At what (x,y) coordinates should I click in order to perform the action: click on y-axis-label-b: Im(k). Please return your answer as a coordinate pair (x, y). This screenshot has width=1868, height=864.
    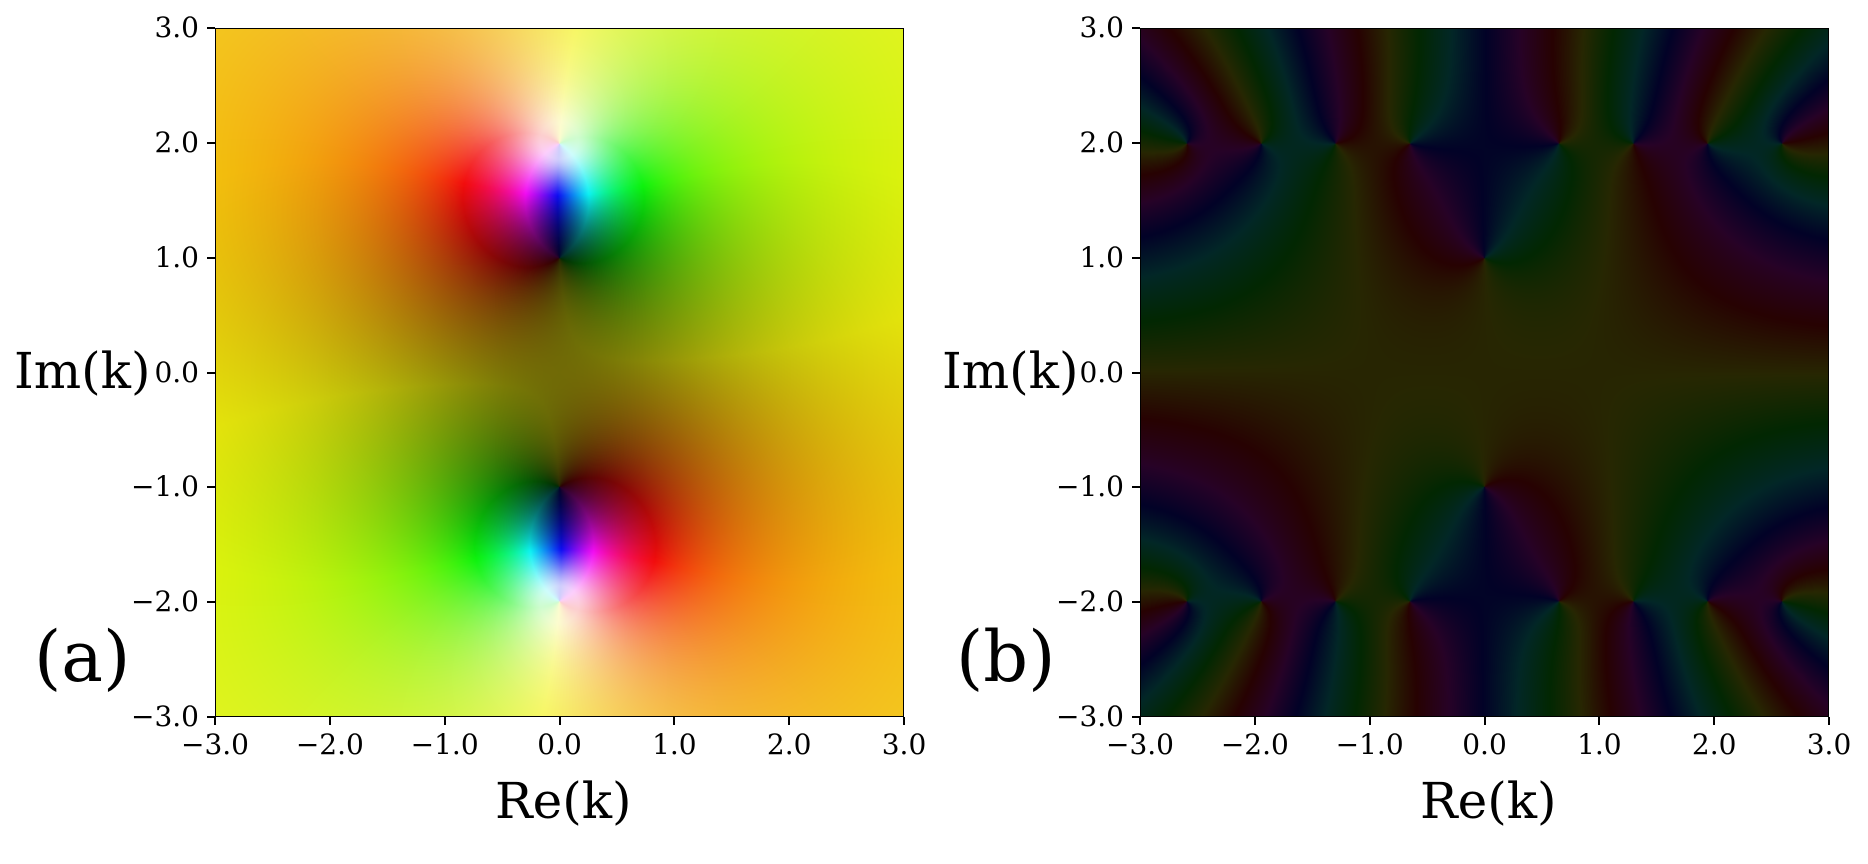
    Looking at the image, I should click on (1010, 371).